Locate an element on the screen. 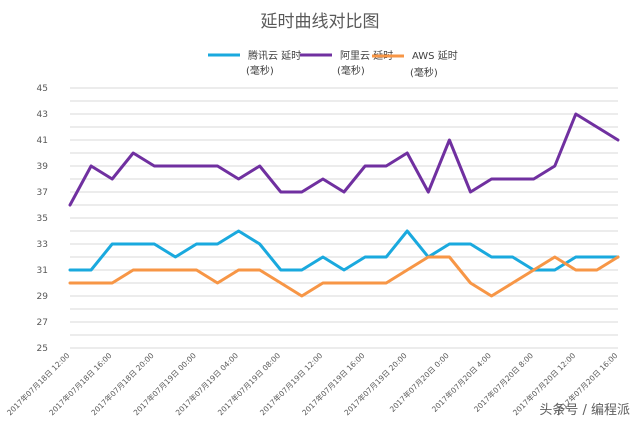  y-tick-label: 39 is located at coordinates (43, 167).